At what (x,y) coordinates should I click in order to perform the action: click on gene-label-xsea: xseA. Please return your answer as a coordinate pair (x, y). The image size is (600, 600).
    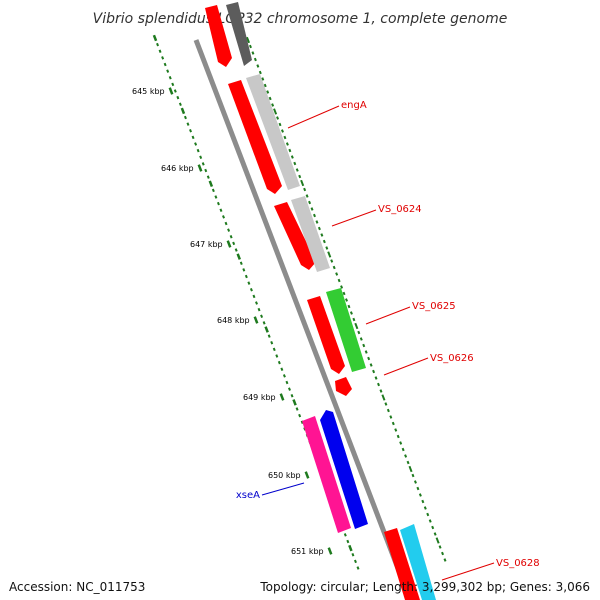
    Looking at the image, I should click on (248, 495).